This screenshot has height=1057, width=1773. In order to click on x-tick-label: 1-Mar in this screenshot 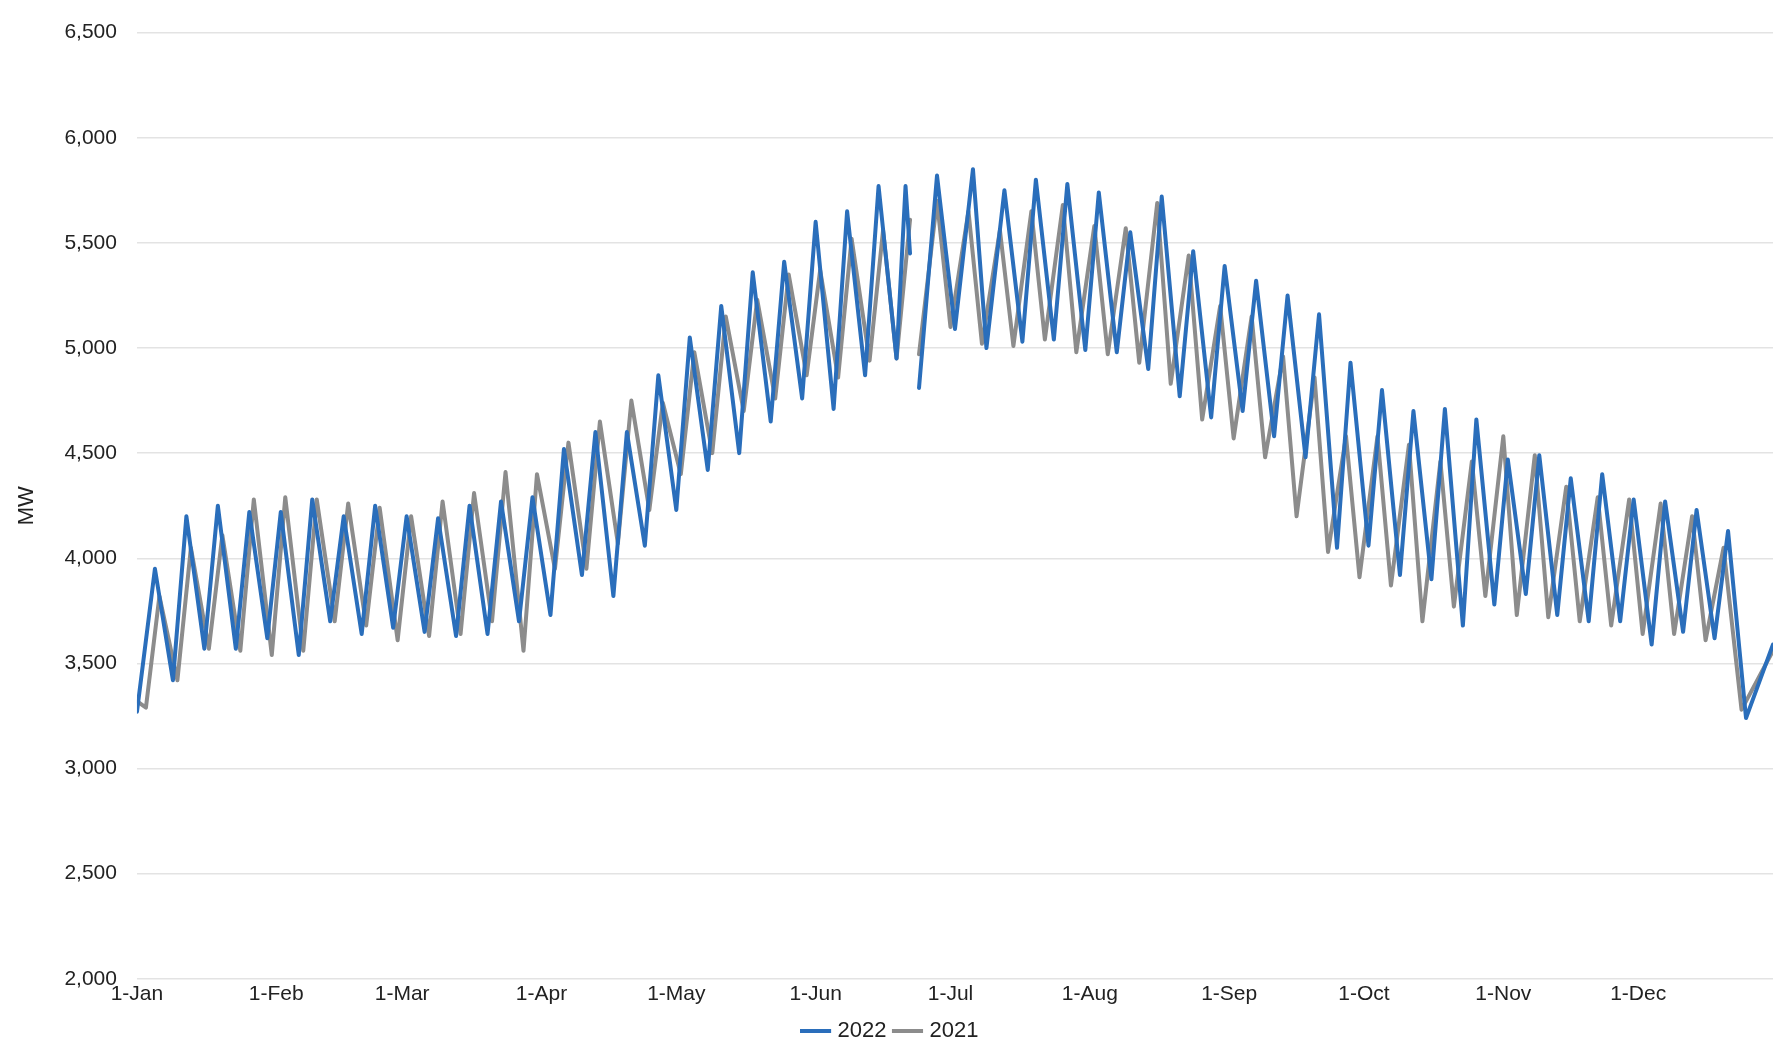, I will do `click(402, 993)`.